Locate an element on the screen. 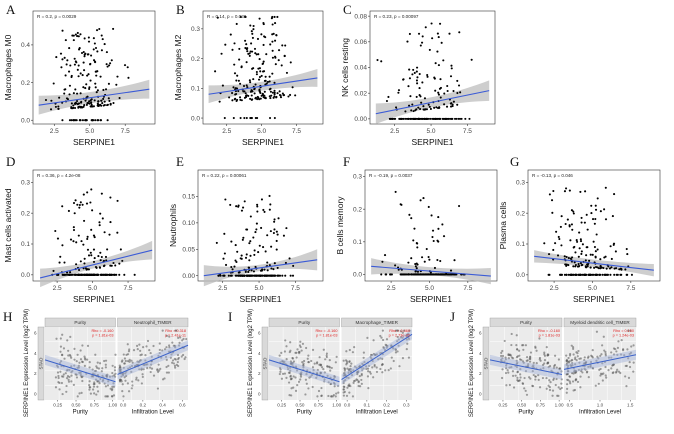  y-tick-label: 0.2 is located at coordinates (25, 213).